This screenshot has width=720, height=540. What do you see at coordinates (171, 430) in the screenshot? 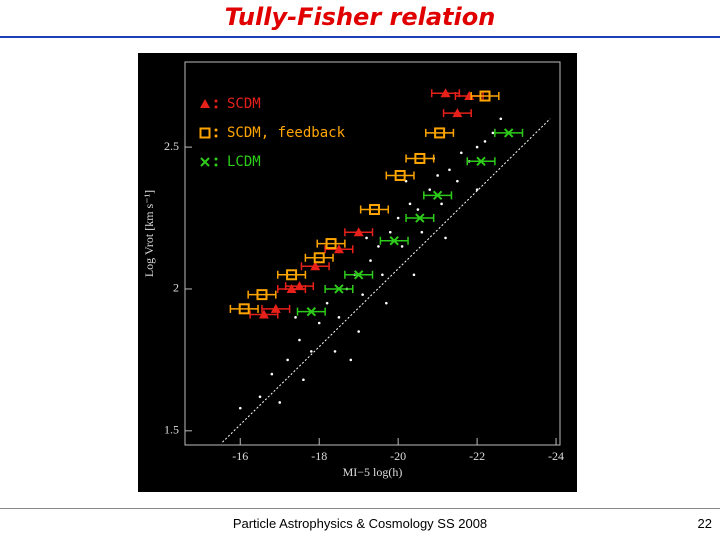
I see `y-tick-label: 1.5` at bounding box center [171, 430].